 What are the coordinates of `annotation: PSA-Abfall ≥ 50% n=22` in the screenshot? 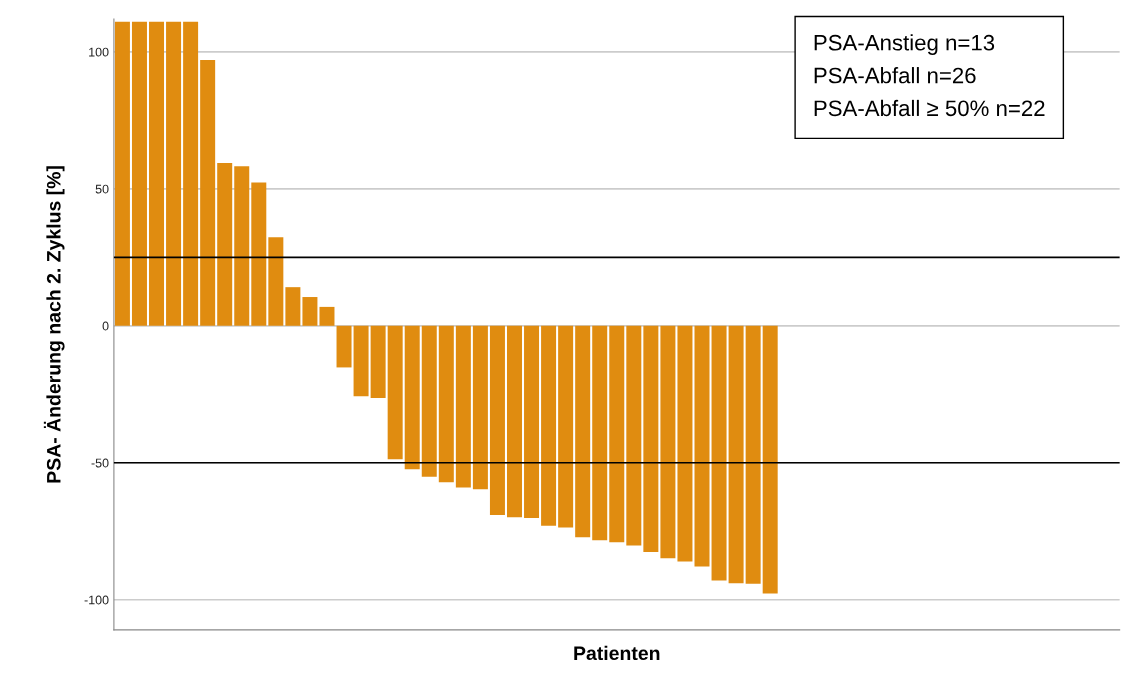 It's located at (929, 108).